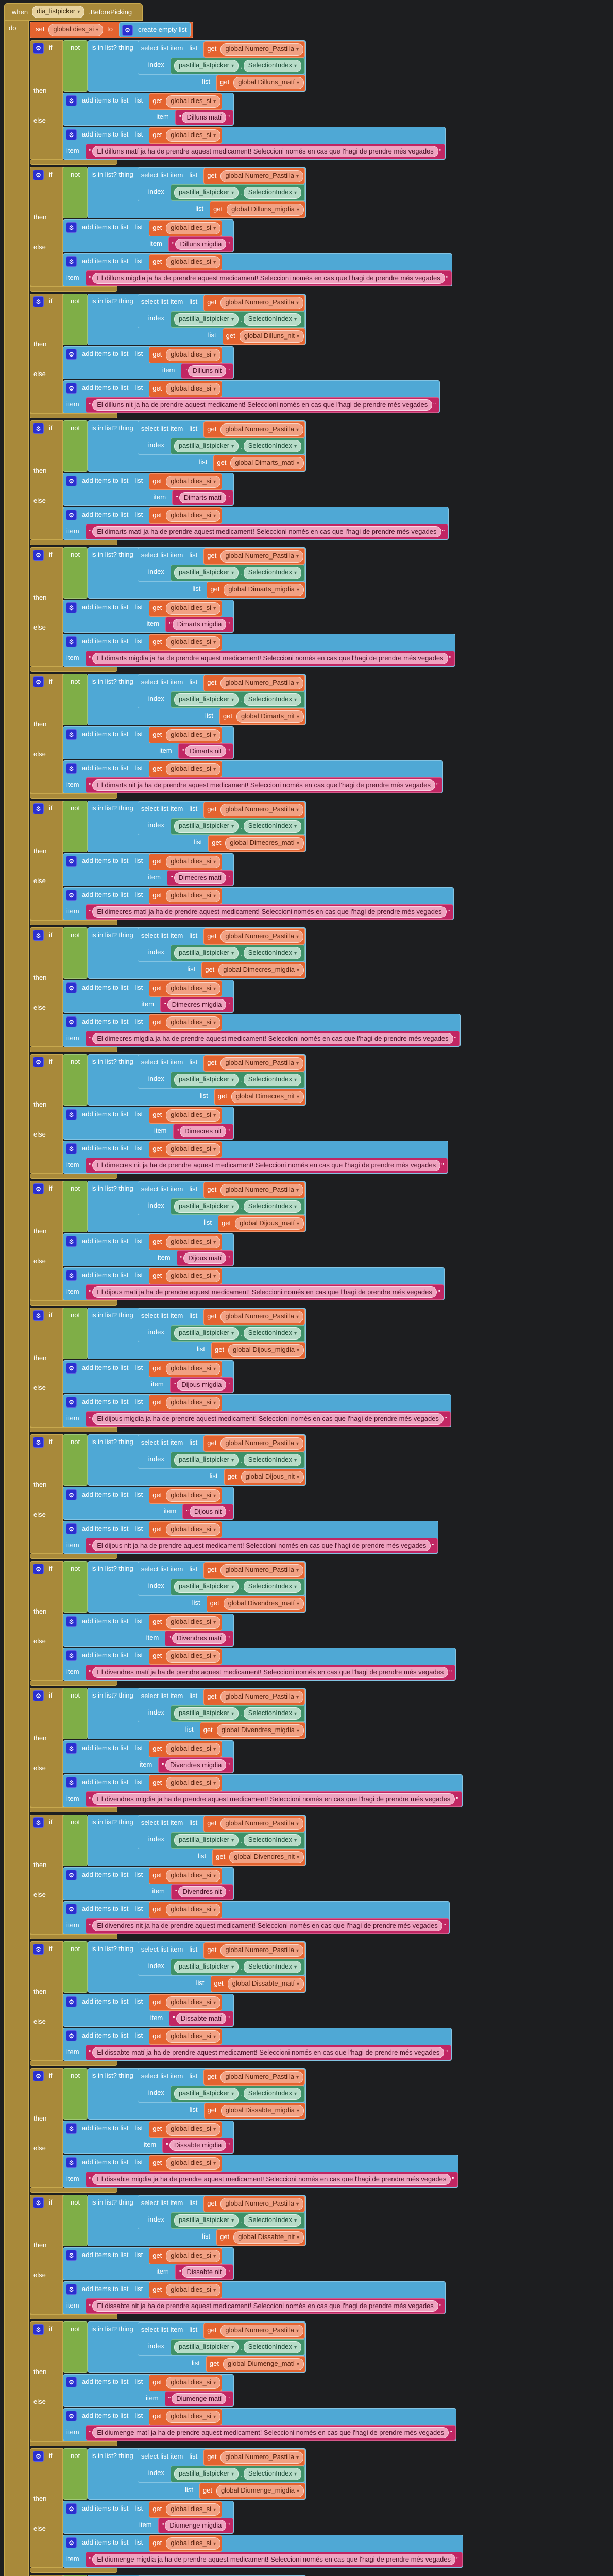 The width and height of the screenshot is (613, 2576). What do you see at coordinates (204, 2272) in the screenshot?
I see `day-item-text: Dissabte nit` at bounding box center [204, 2272].